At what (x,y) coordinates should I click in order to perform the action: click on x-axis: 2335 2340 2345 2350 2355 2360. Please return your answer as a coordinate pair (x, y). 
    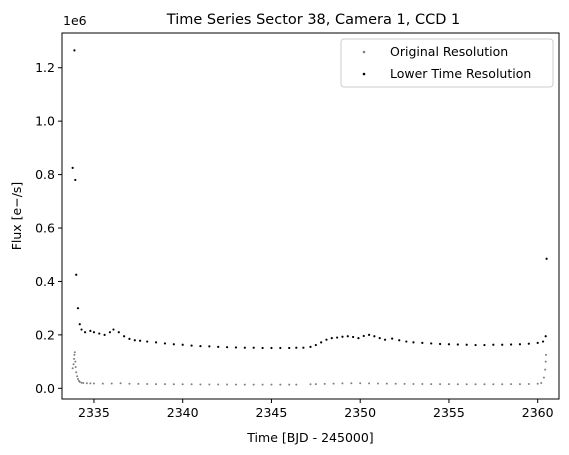
    Looking at the image, I should click on (316, 409).